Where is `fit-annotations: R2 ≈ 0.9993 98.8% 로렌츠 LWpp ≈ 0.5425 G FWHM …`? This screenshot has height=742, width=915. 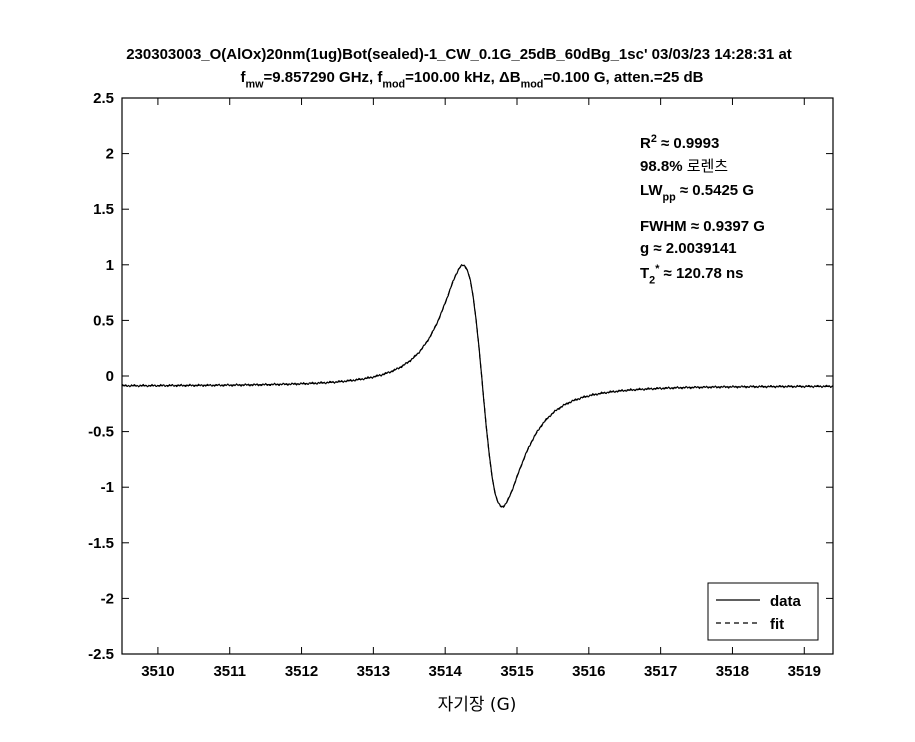 fit-annotations: R2 ≈ 0.9993 98.8% 로렌츠 LWpp ≈ 0.5425 G FWHM … is located at coordinates (702, 209).